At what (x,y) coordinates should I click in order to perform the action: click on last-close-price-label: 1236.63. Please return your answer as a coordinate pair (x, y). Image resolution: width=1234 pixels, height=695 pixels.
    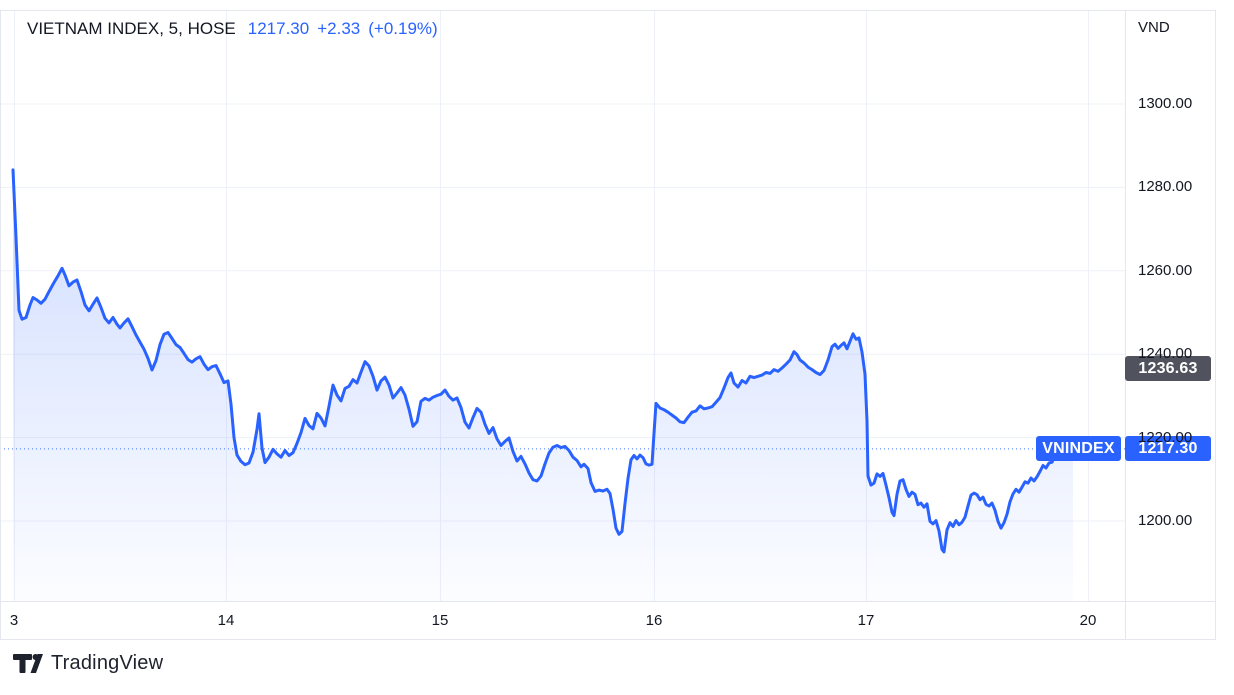
    Looking at the image, I should click on (1168, 368).